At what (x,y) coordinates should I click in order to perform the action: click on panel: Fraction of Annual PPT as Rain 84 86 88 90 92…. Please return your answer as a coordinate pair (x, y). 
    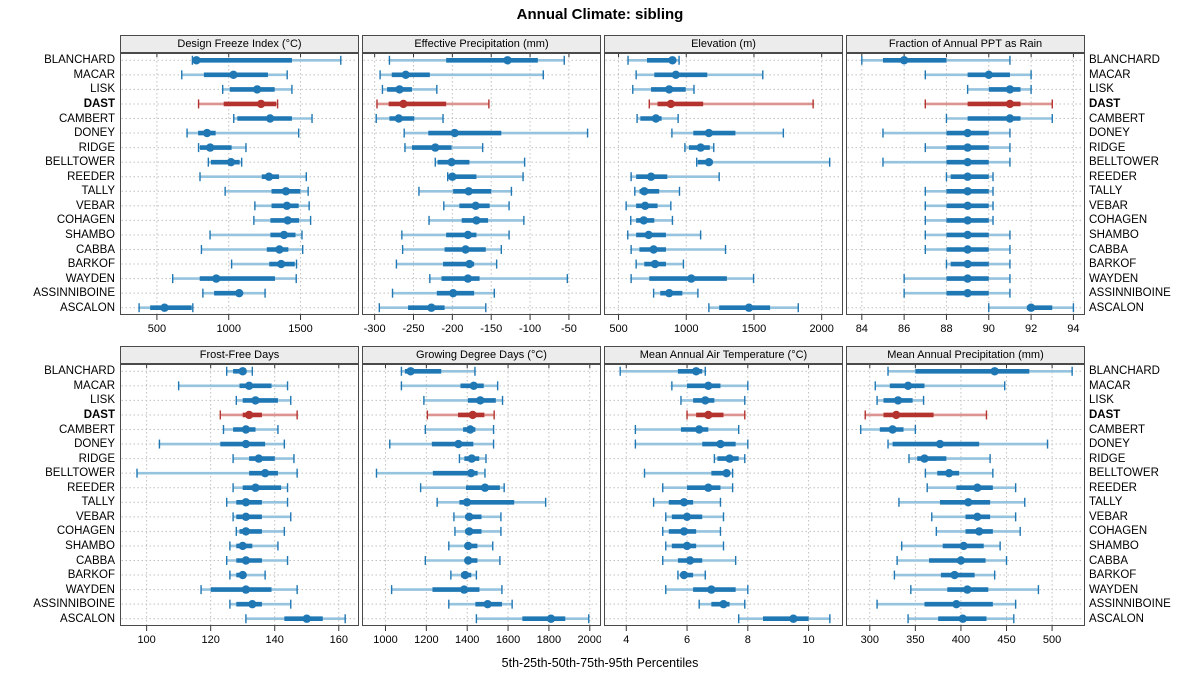
    Looking at the image, I should click on (965, 188).